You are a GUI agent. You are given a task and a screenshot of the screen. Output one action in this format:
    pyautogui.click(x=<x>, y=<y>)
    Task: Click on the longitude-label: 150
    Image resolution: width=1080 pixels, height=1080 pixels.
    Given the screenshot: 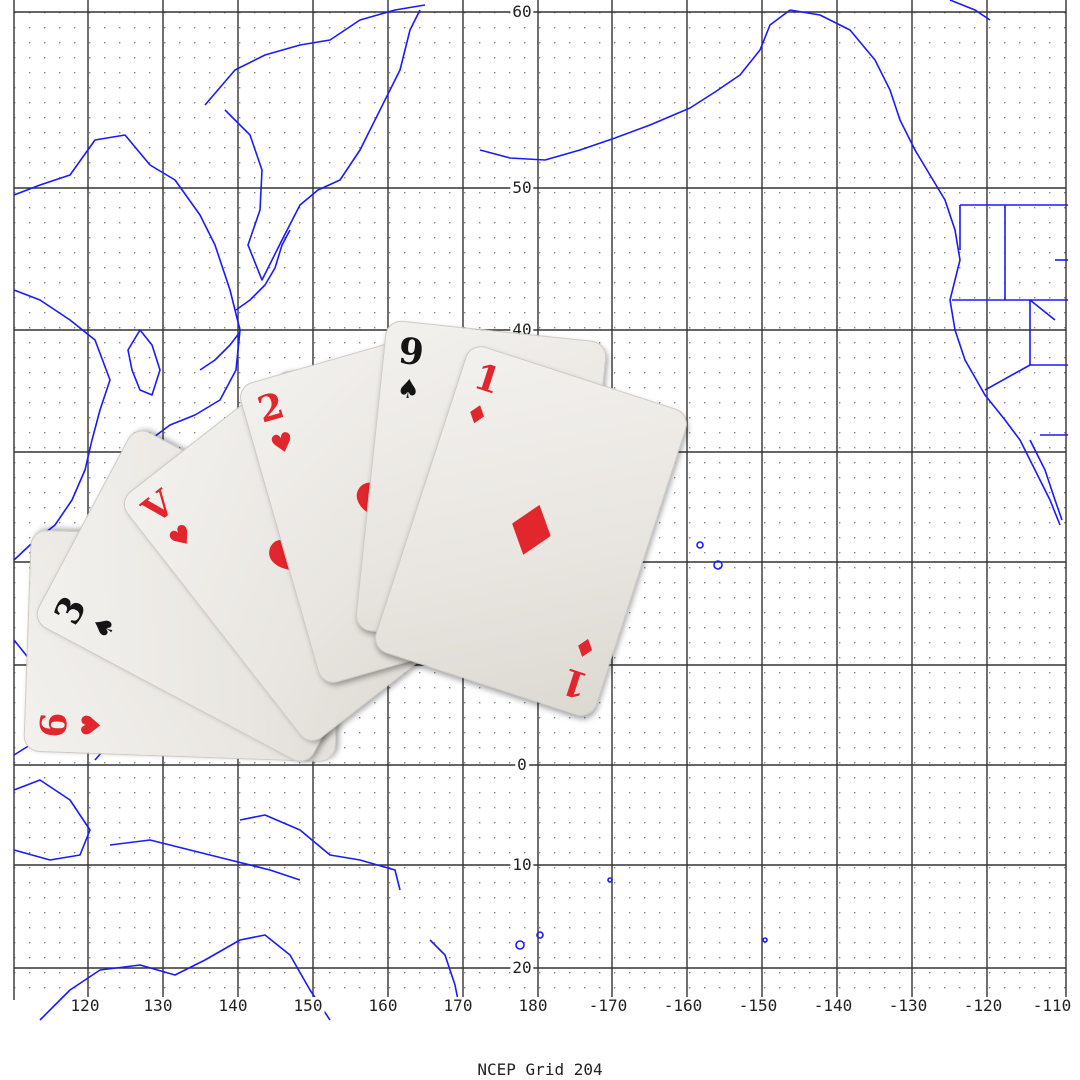 What is the action you would take?
    pyautogui.click(x=308, y=1005)
    